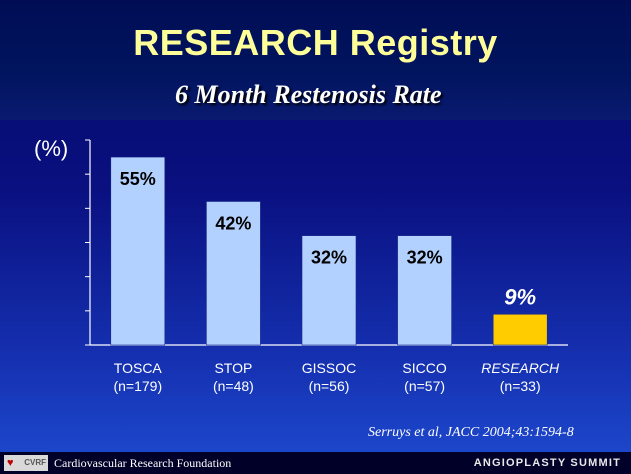  What do you see at coordinates (137, 386) in the screenshot?
I see `sample-size-label: (n=179)` at bounding box center [137, 386].